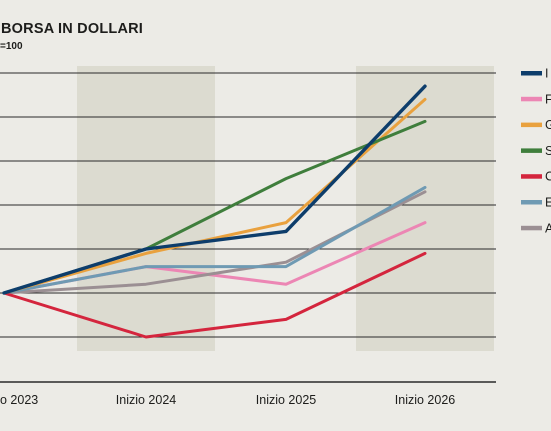 The width and height of the screenshot is (551, 431). I want to click on legend-label: A, so click(548, 228).